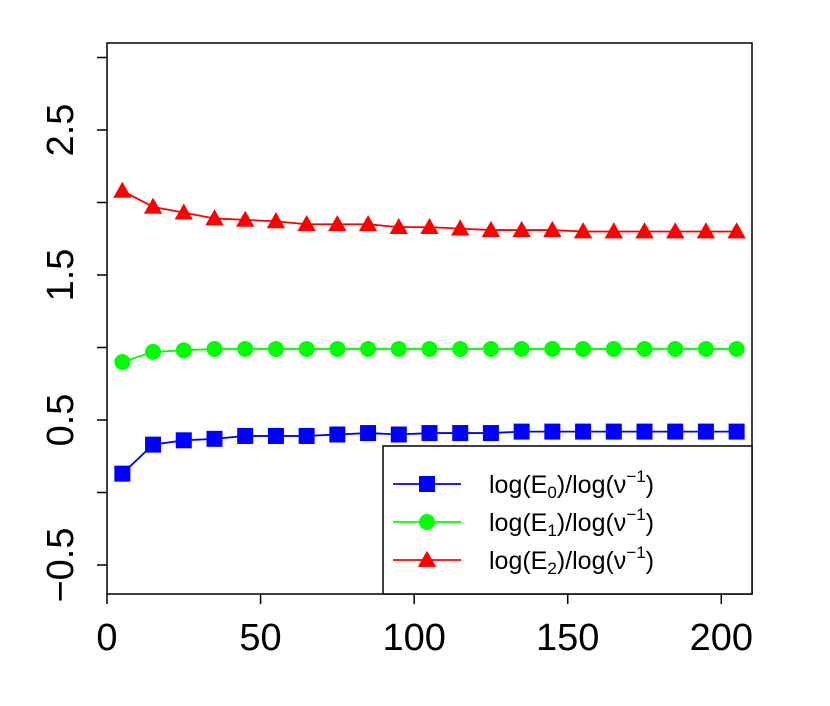 The width and height of the screenshot is (830, 706). I want to click on x-tick-label: 50, so click(260, 638).